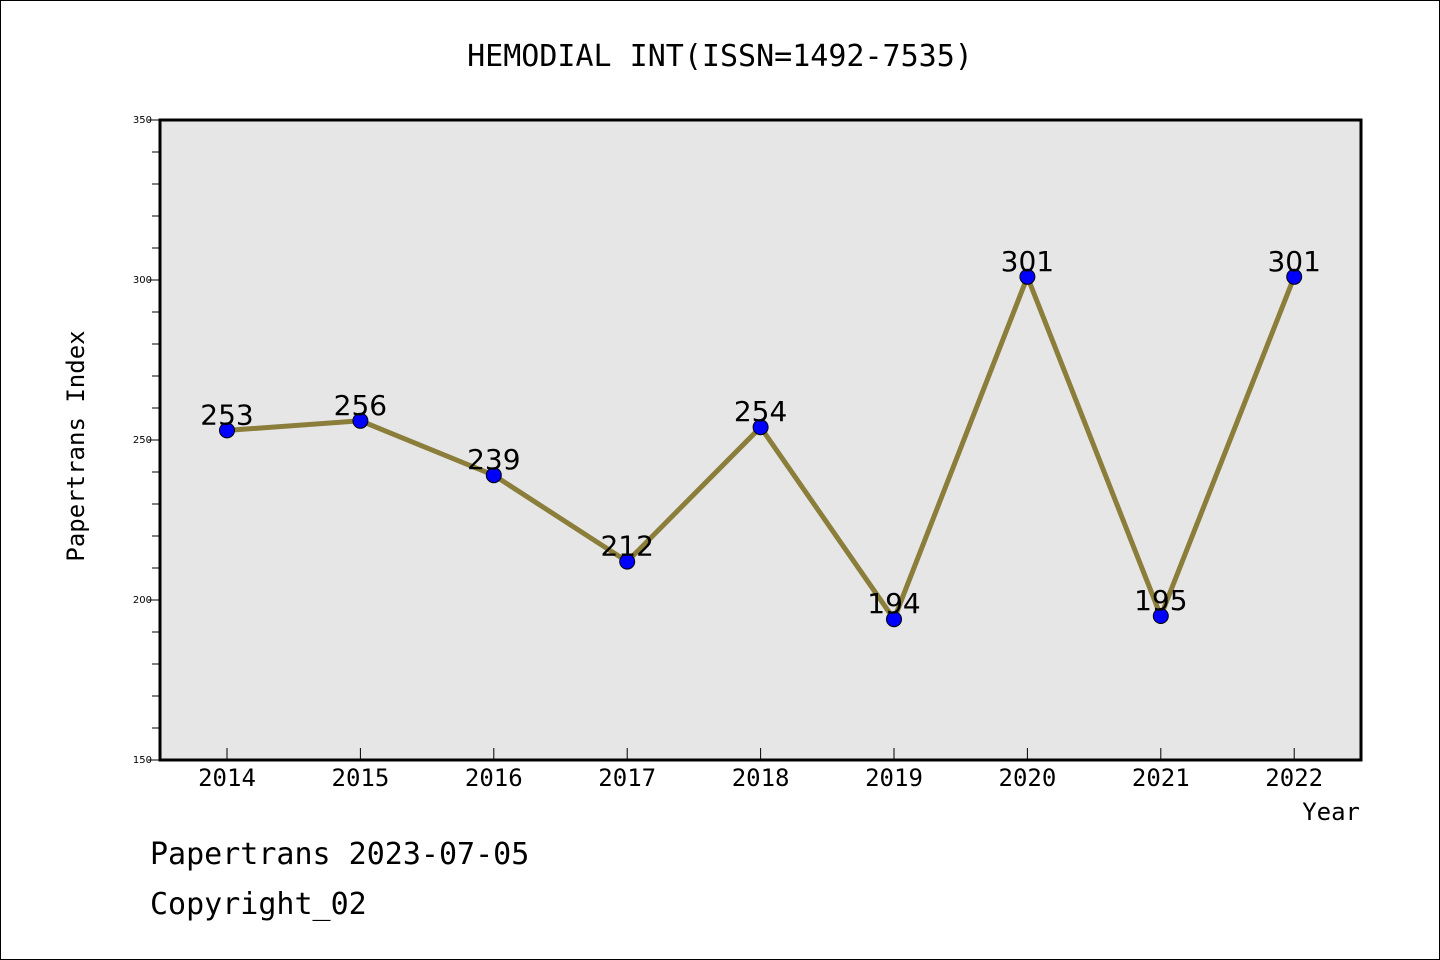  Describe the element at coordinates (493, 459) in the screenshot. I see `data-label: 239` at that location.